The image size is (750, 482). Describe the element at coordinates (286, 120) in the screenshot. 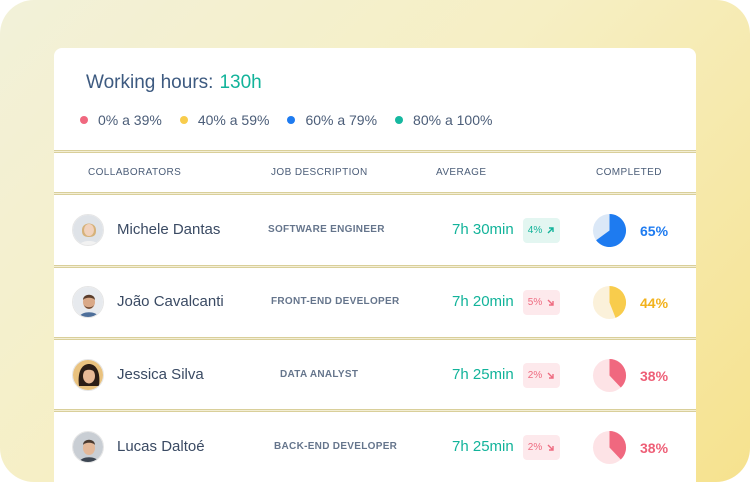

I see `legend: 0% a 39% 40% a 59% 60% a 79% 80% a 100%` at that location.